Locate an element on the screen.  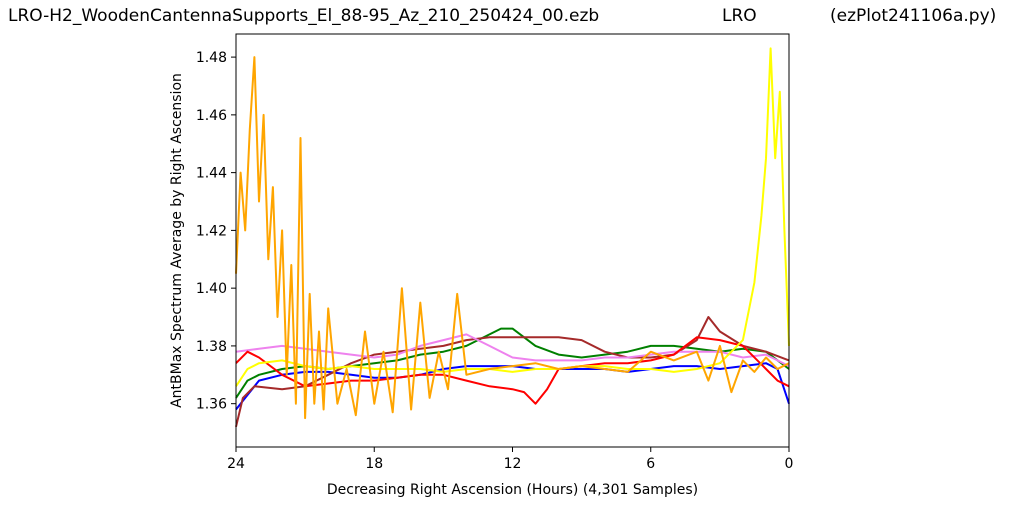
y-tick-label: 1.40 is located at coordinates (211, 289).